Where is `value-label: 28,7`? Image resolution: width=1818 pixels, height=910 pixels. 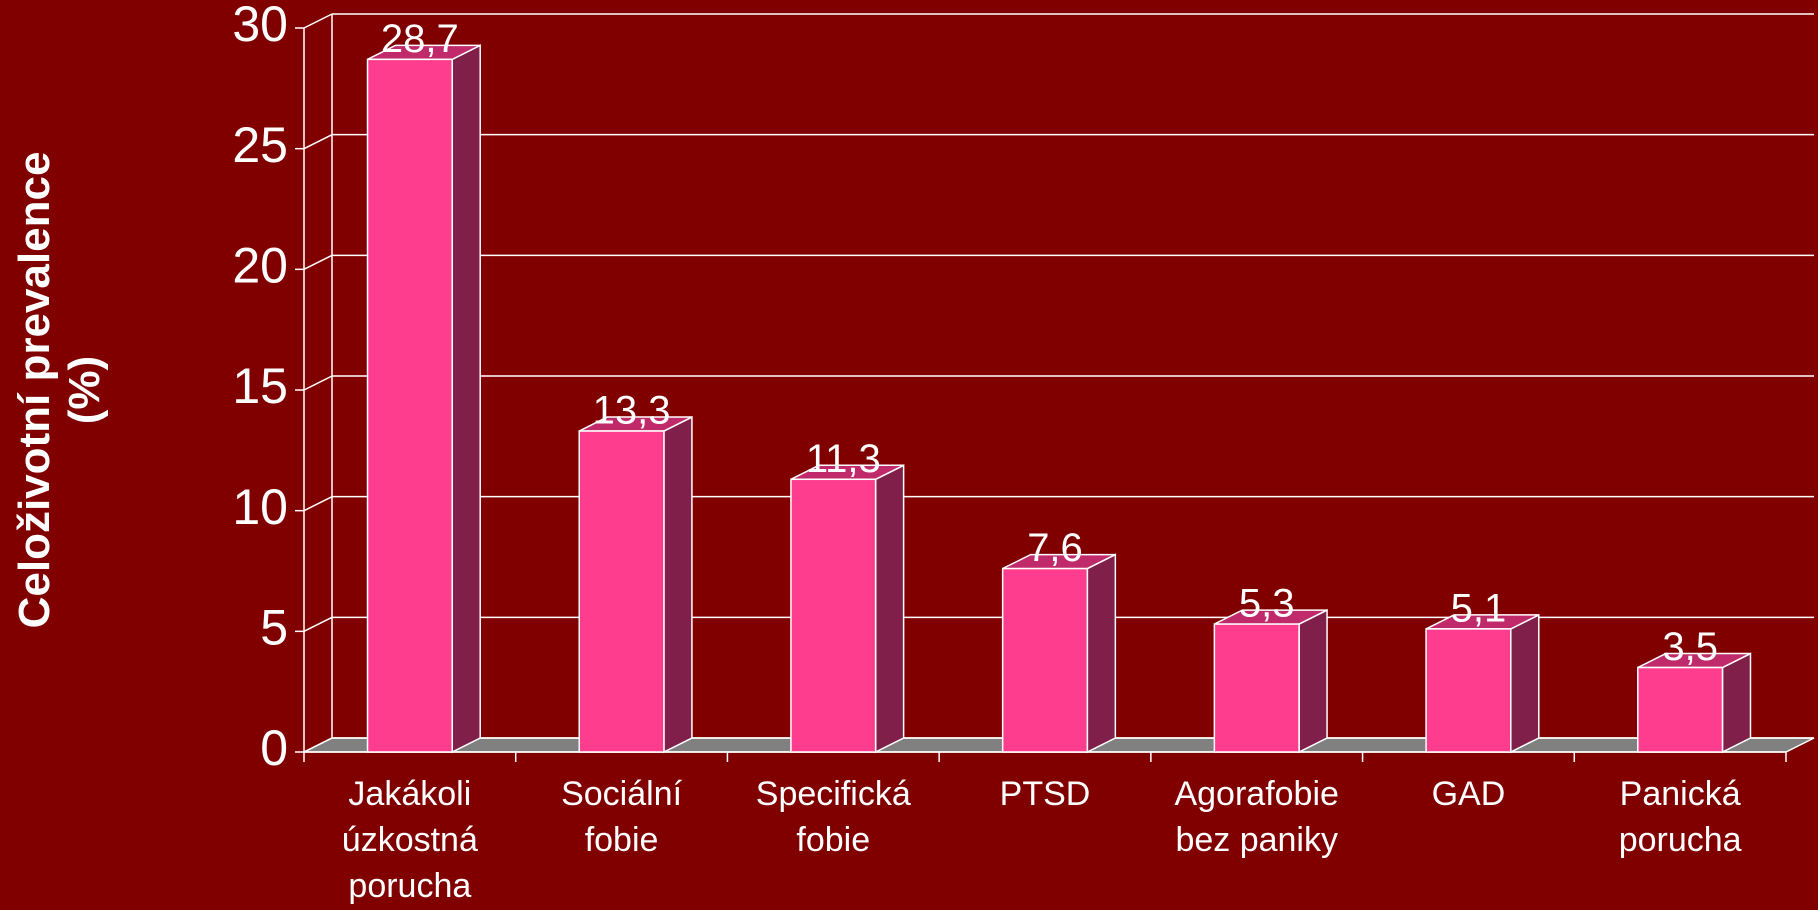
value-label: 28,7 is located at coordinates (420, 39).